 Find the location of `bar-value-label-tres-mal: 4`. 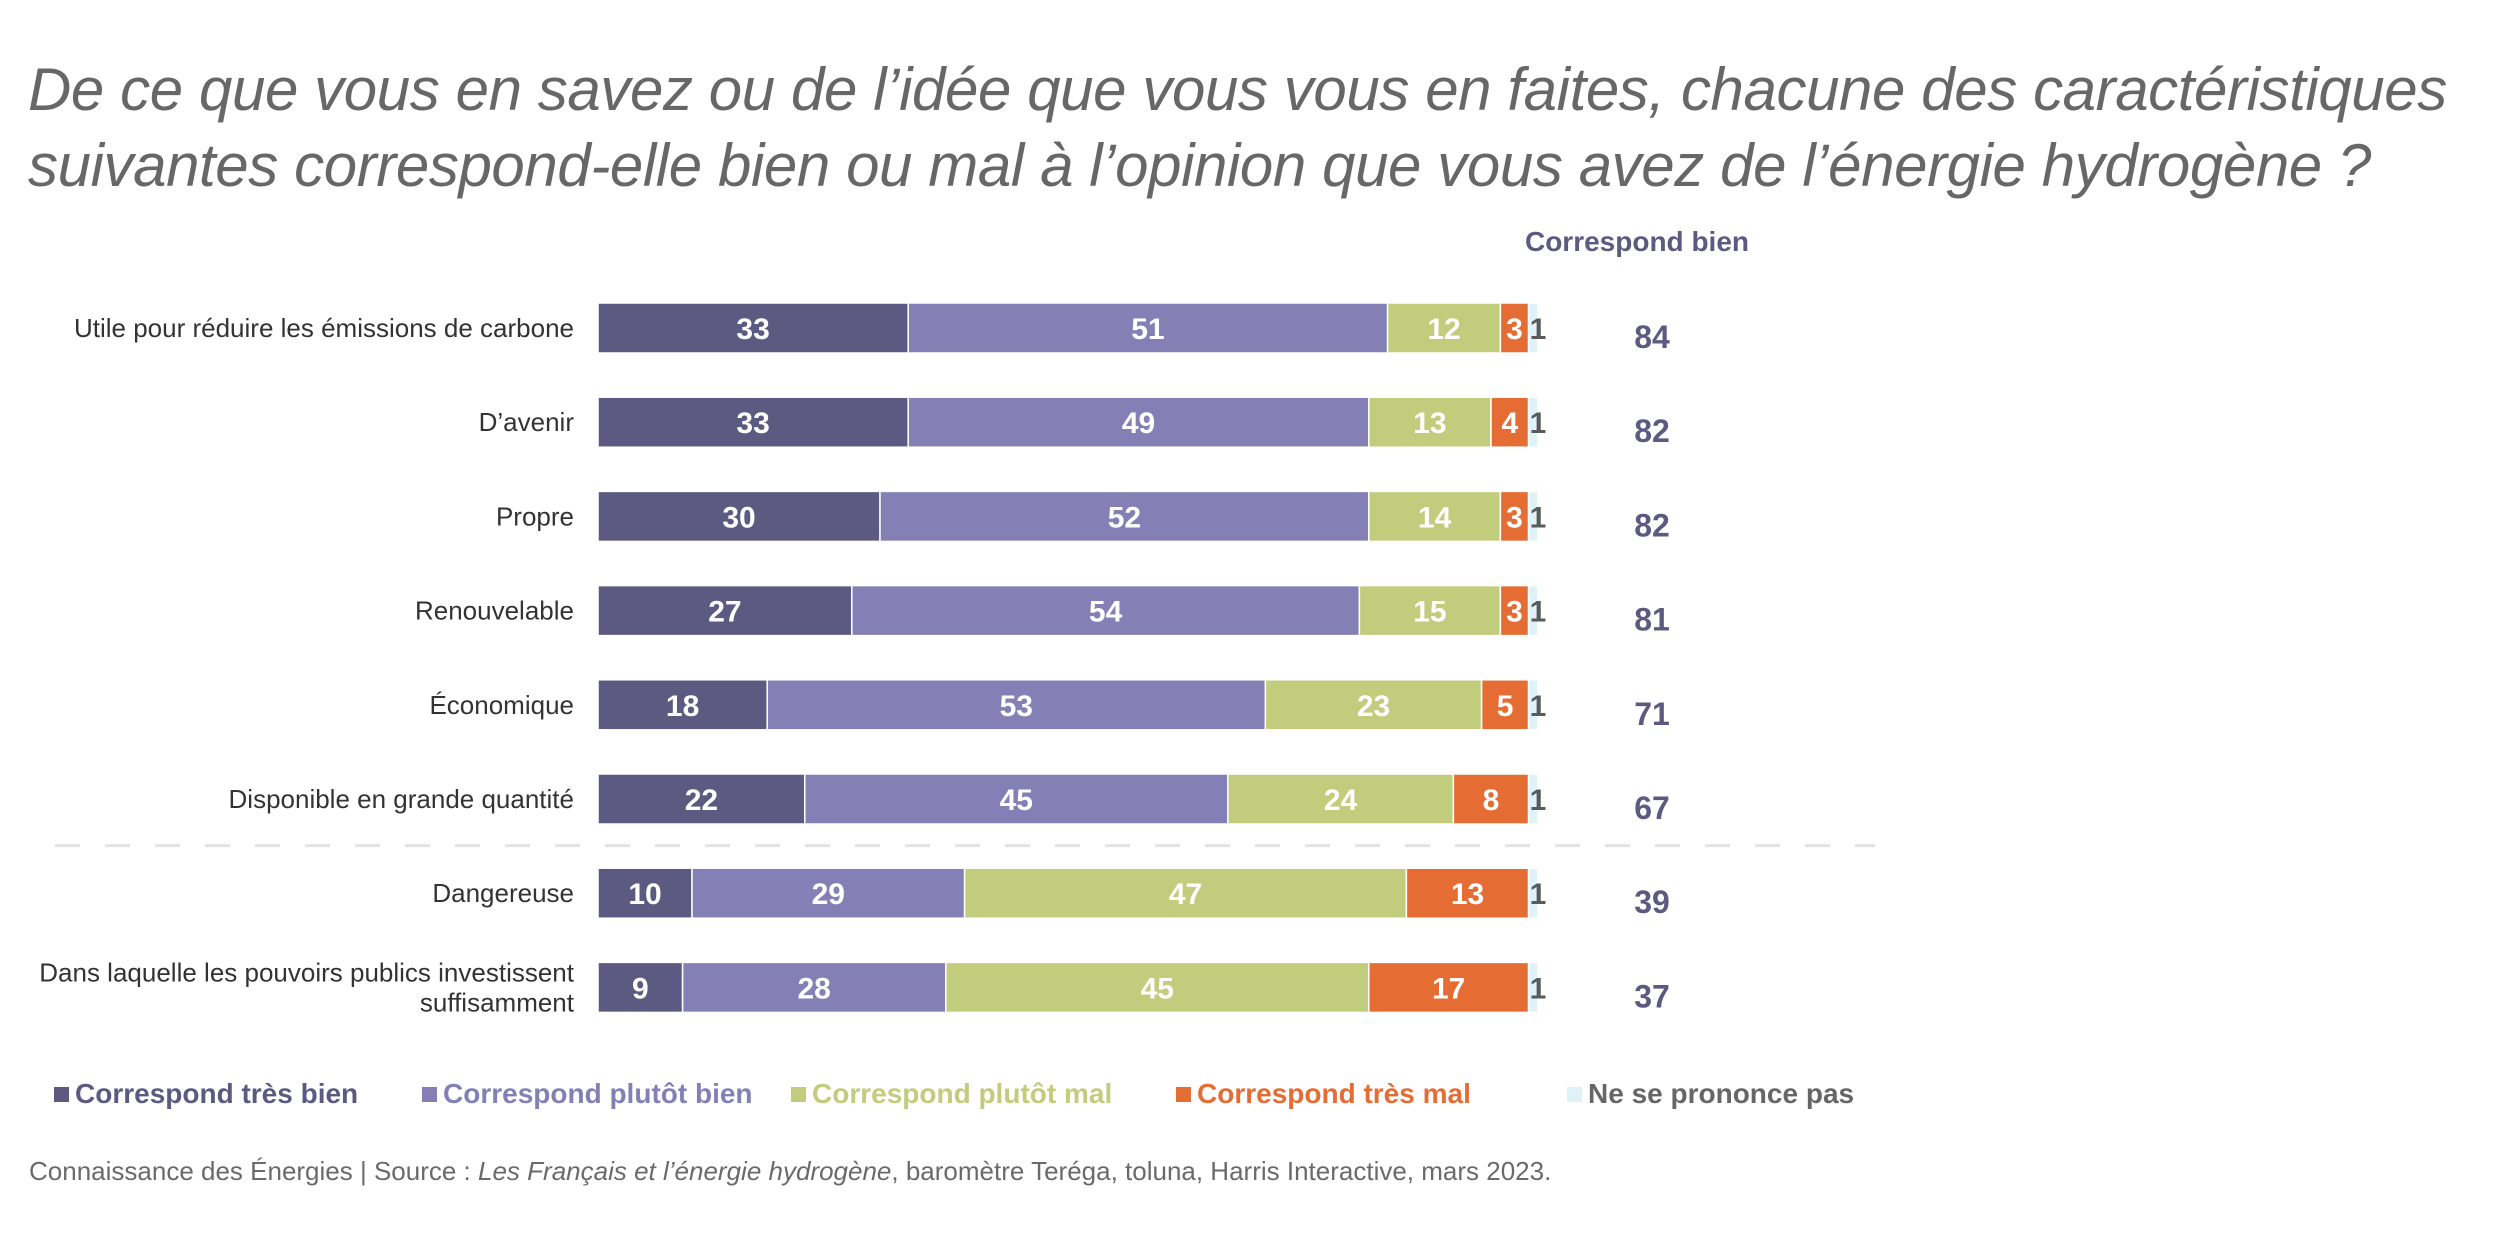

bar-value-label-tres-mal: 4 is located at coordinates (1509, 423).